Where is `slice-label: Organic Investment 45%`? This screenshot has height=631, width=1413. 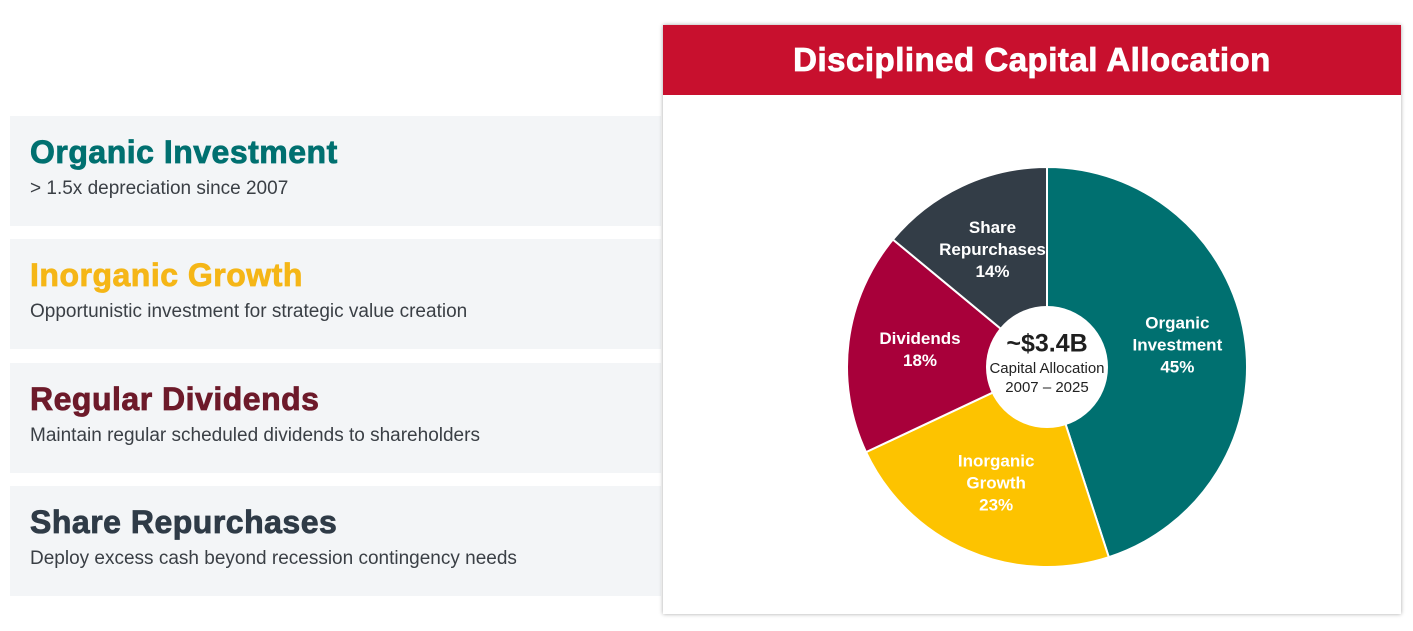 slice-label: Organic Investment 45% is located at coordinates (1177, 345).